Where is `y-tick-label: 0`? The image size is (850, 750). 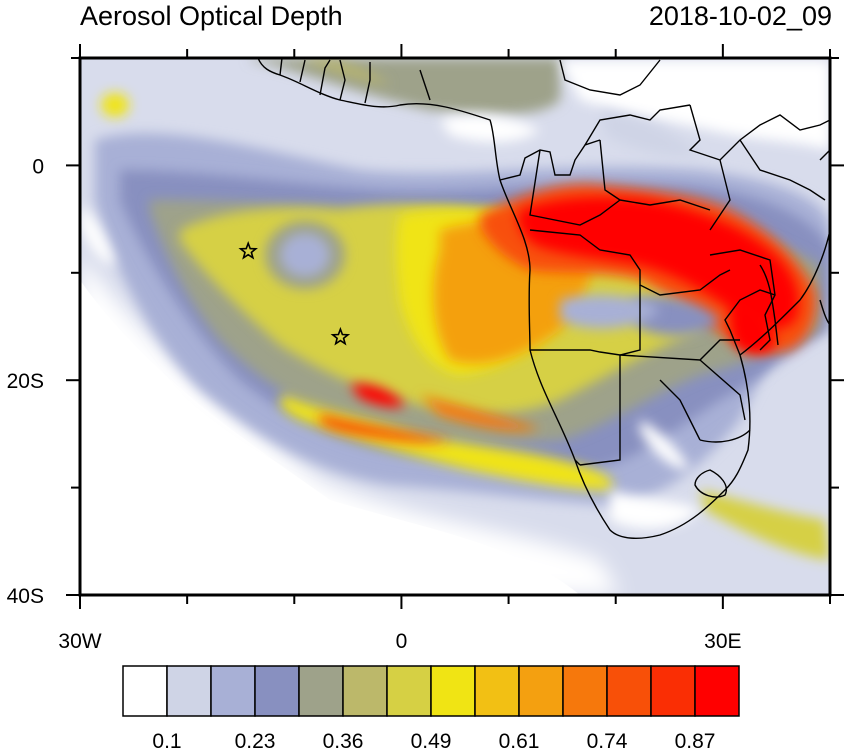
y-tick-label: 0 is located at coordinates (38, 166).